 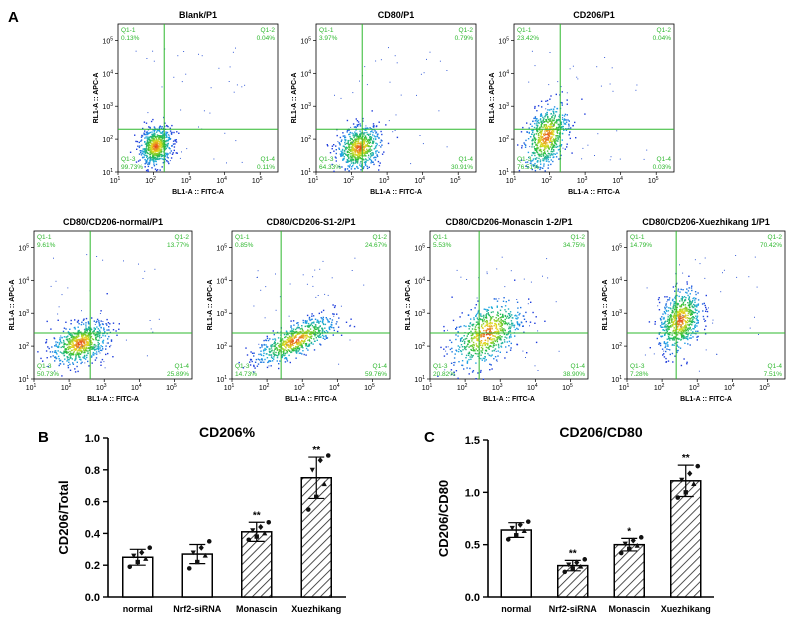 I want to click on flow-plot-title: Blank/P1, so click(x=198, y=15).